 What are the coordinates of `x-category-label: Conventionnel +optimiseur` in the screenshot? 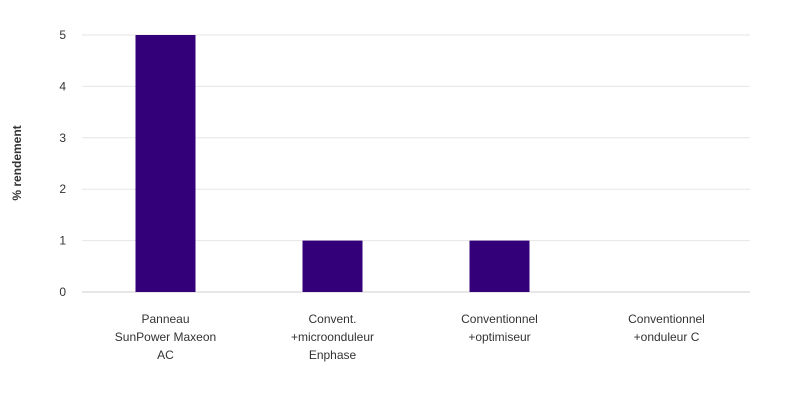 It's located at (499, 328).